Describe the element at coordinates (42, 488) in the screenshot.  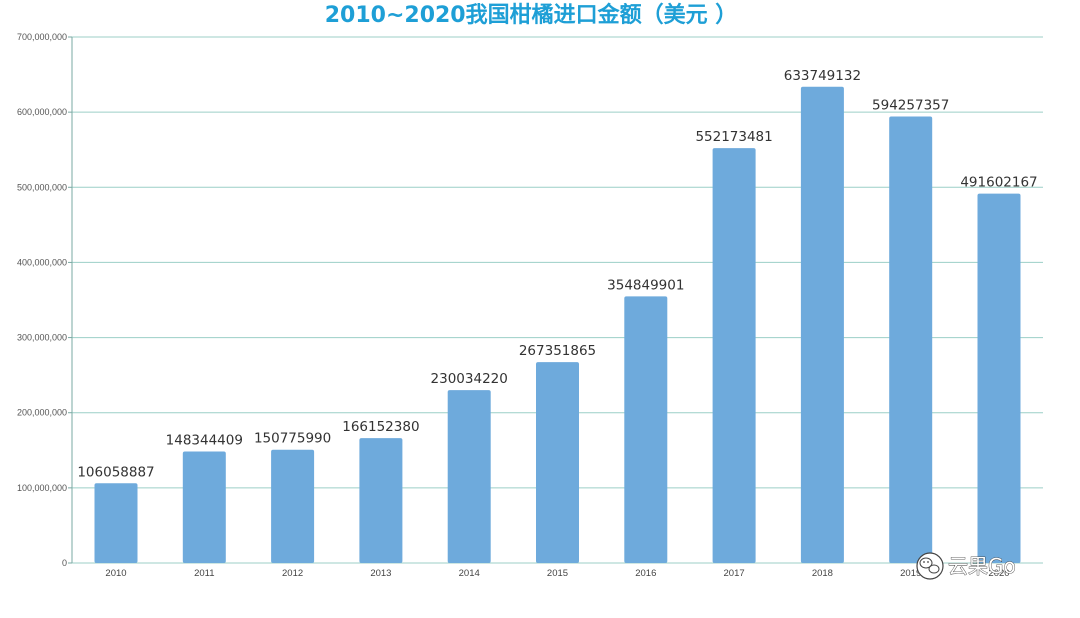
I see `y-tick-label: 100,000,000` at that location.